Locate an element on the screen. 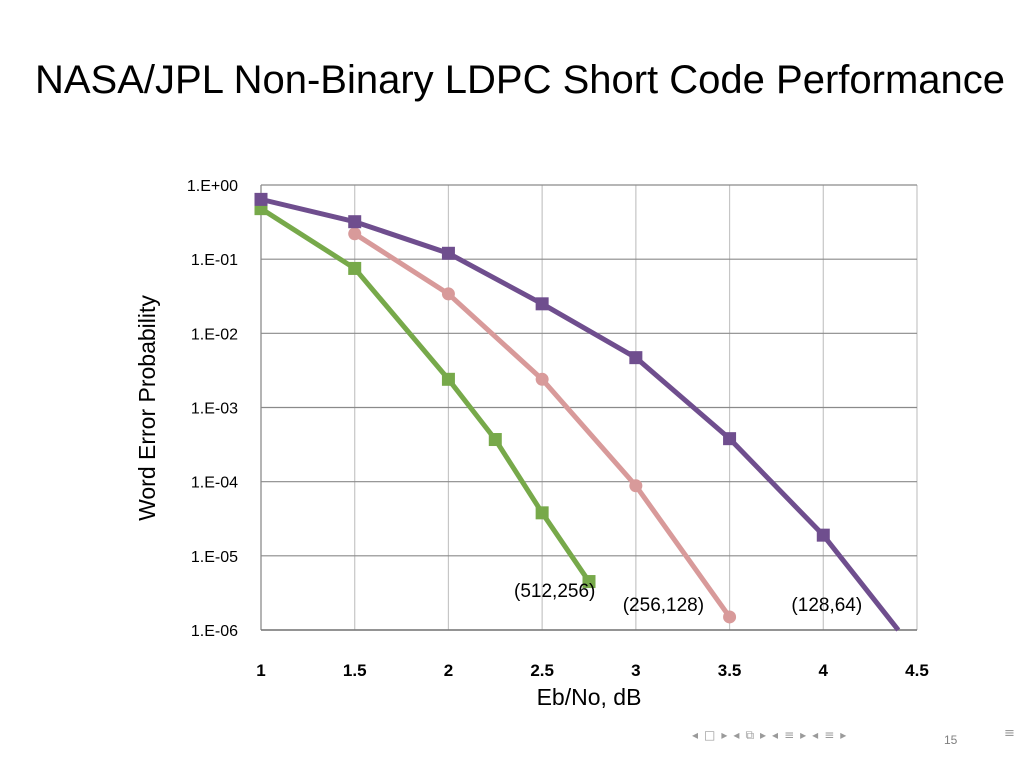 The image size is (1024, 768). x-tick-label: 1 is located at coordinates (260, 670).